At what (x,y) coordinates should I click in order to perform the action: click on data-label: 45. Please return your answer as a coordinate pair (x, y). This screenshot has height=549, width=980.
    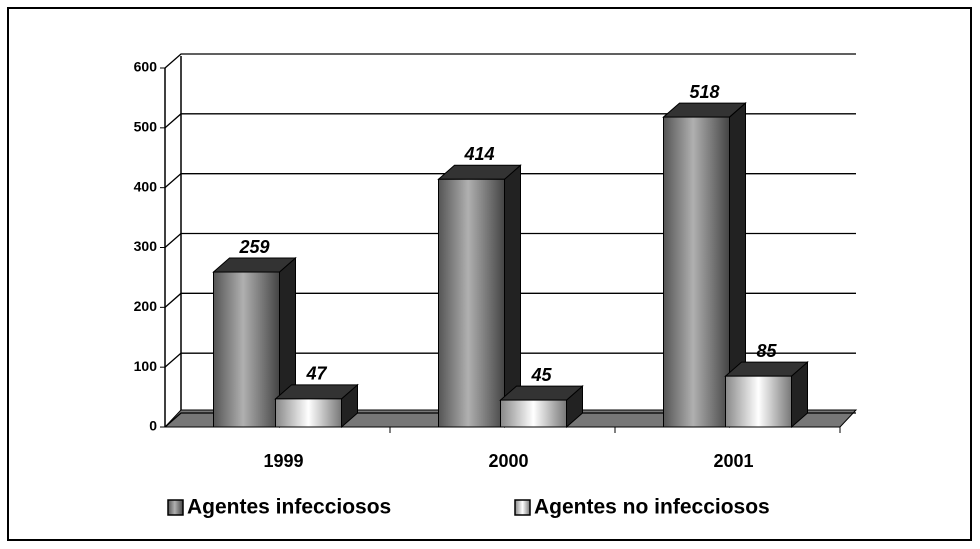
    Looking at the image, I should click on (541, 375).